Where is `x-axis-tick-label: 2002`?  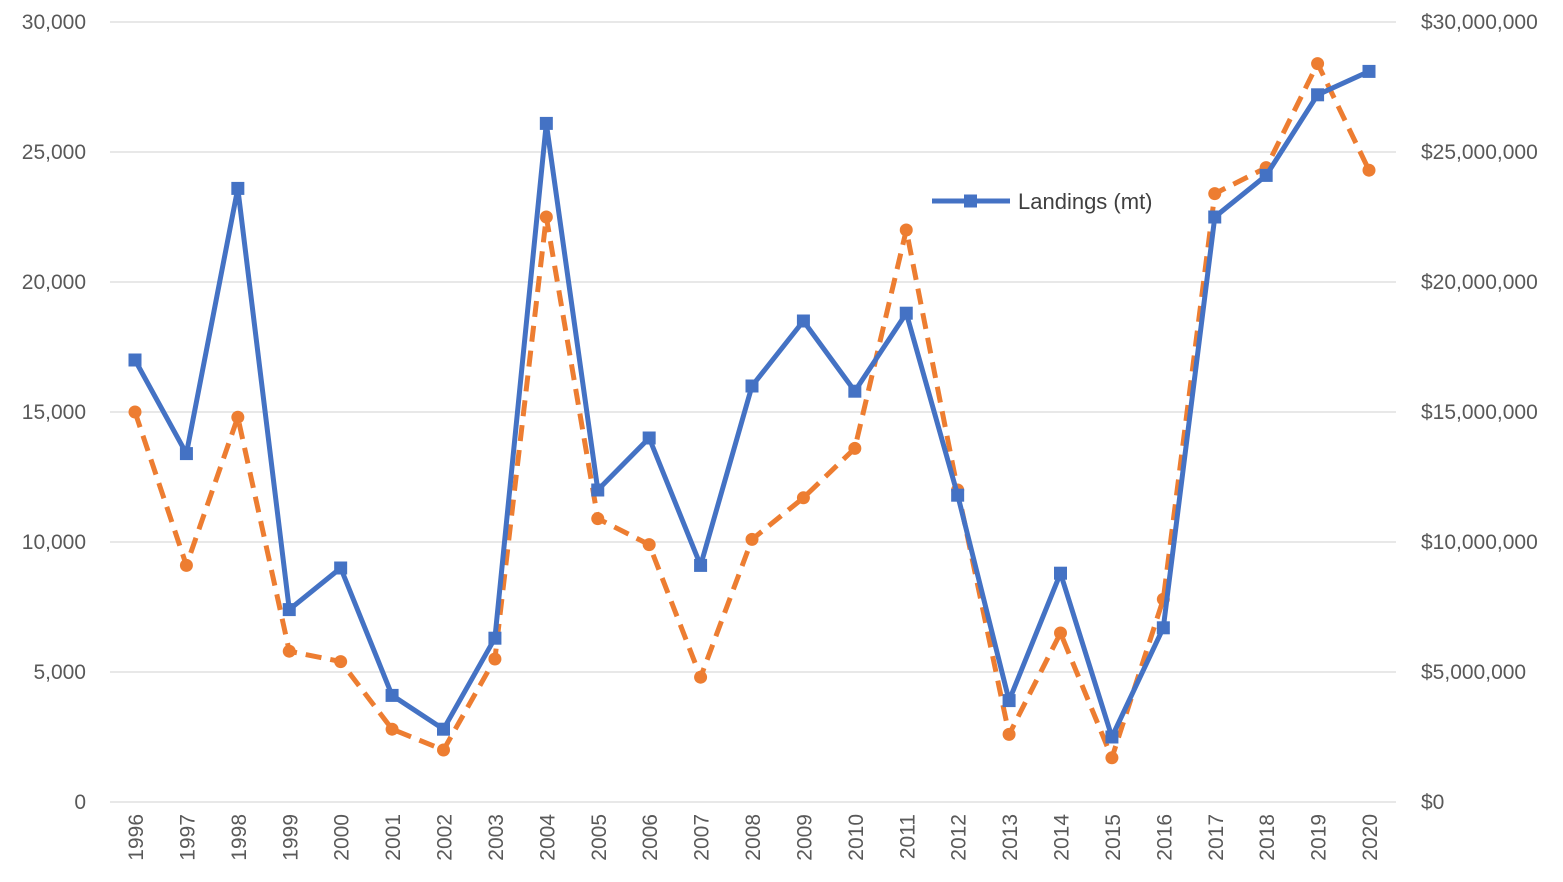
x-axis-tick-label: 2002 is located at coordinates (445, 837).